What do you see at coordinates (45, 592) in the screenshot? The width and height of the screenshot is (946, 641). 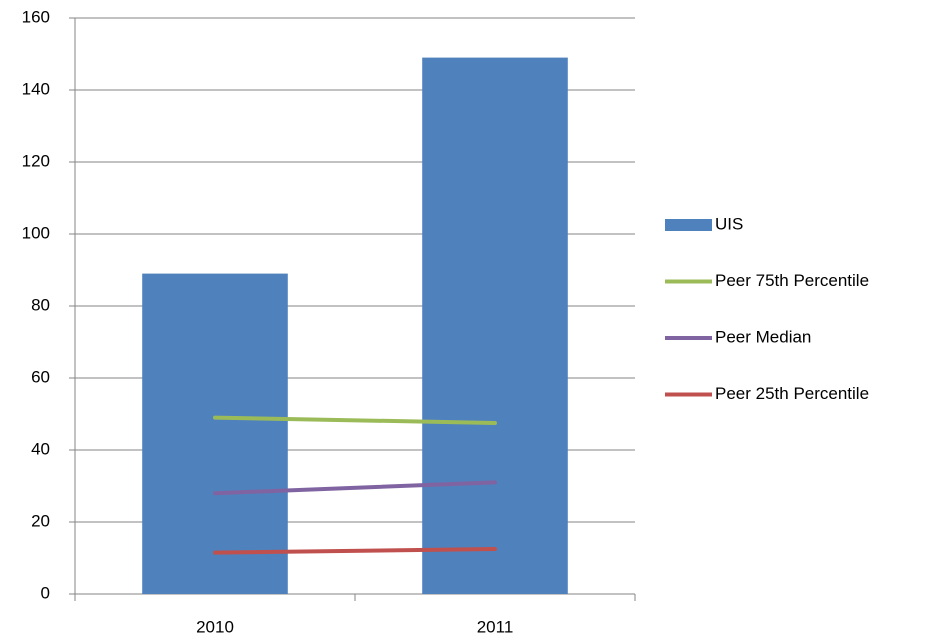 I see `y-tick-label: 0` at bounding box center [45, 592].